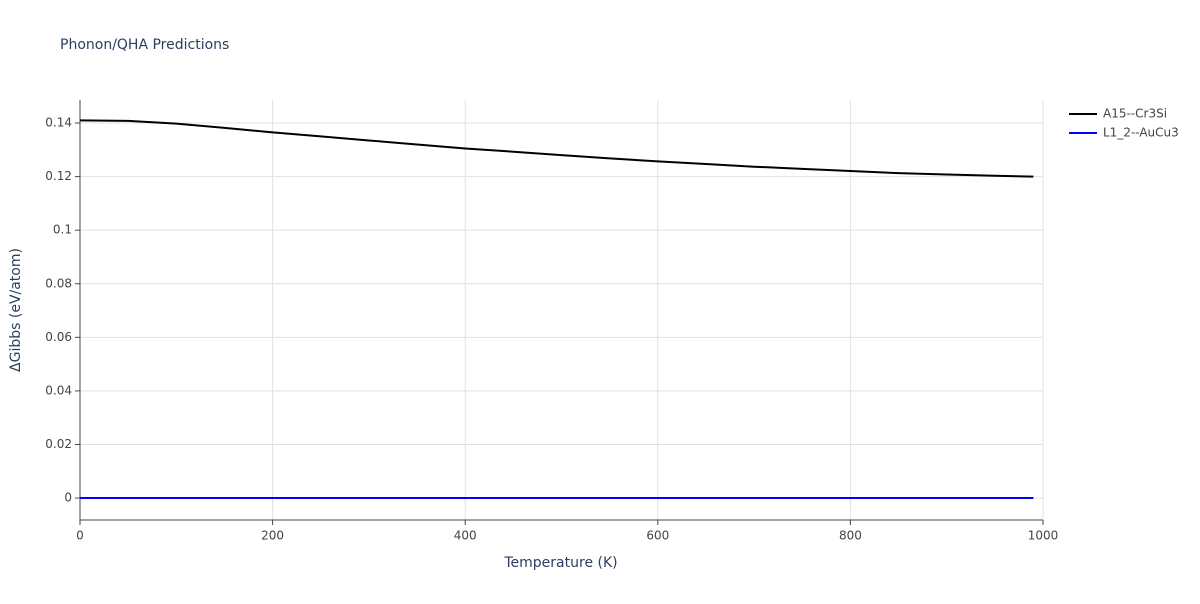 Image resolution: width=1200 pixels, height=604 pixels. What do you see at coordinates (560, 563) in the screenshot?
I see `x-axis-title: Temperature (K)` at bounding box center [560, 563].